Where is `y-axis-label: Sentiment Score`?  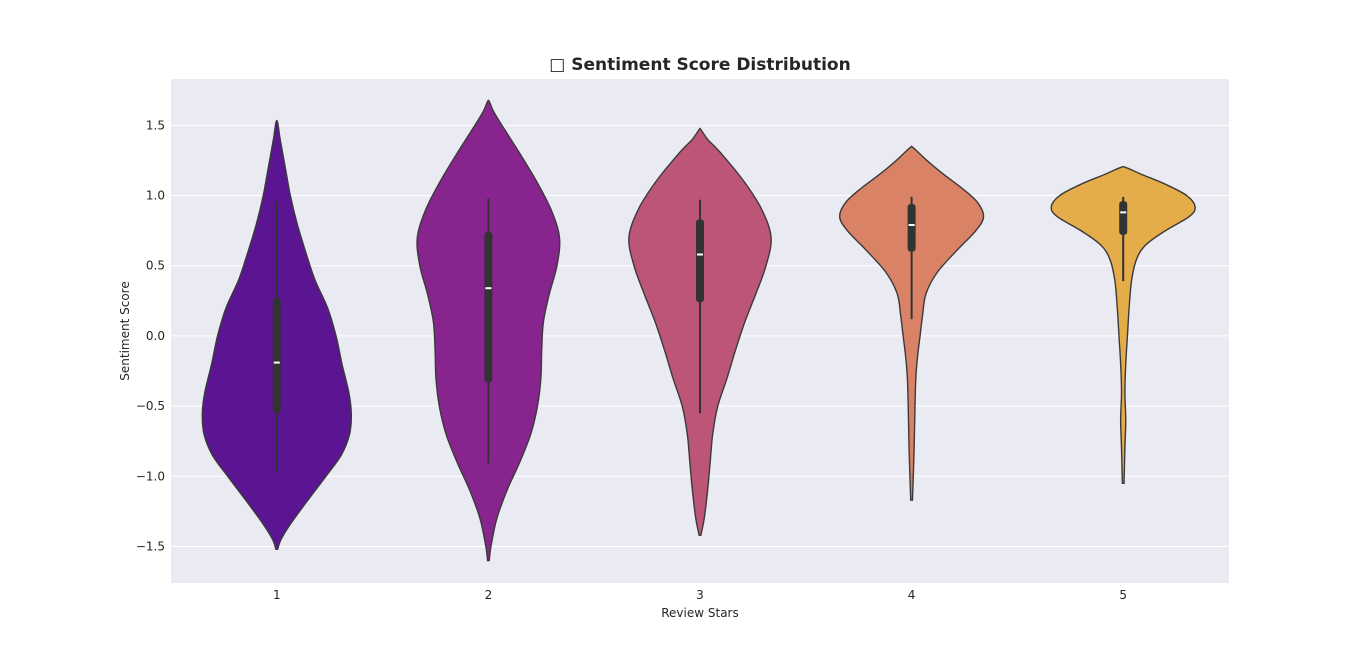 y-axis-label: Sentiment Score is located at coordinates (125, 330).